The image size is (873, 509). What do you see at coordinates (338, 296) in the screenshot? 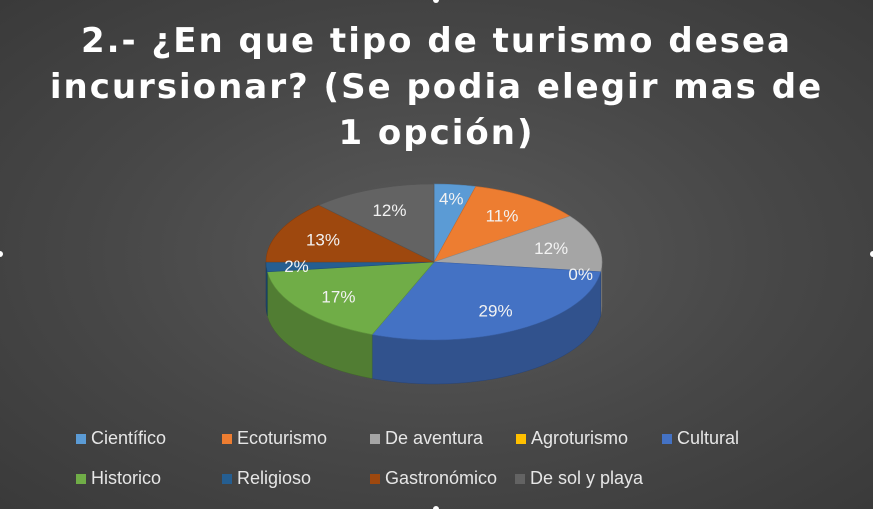
I see `data-label-5: 17%` at bounding box center [338, 296].